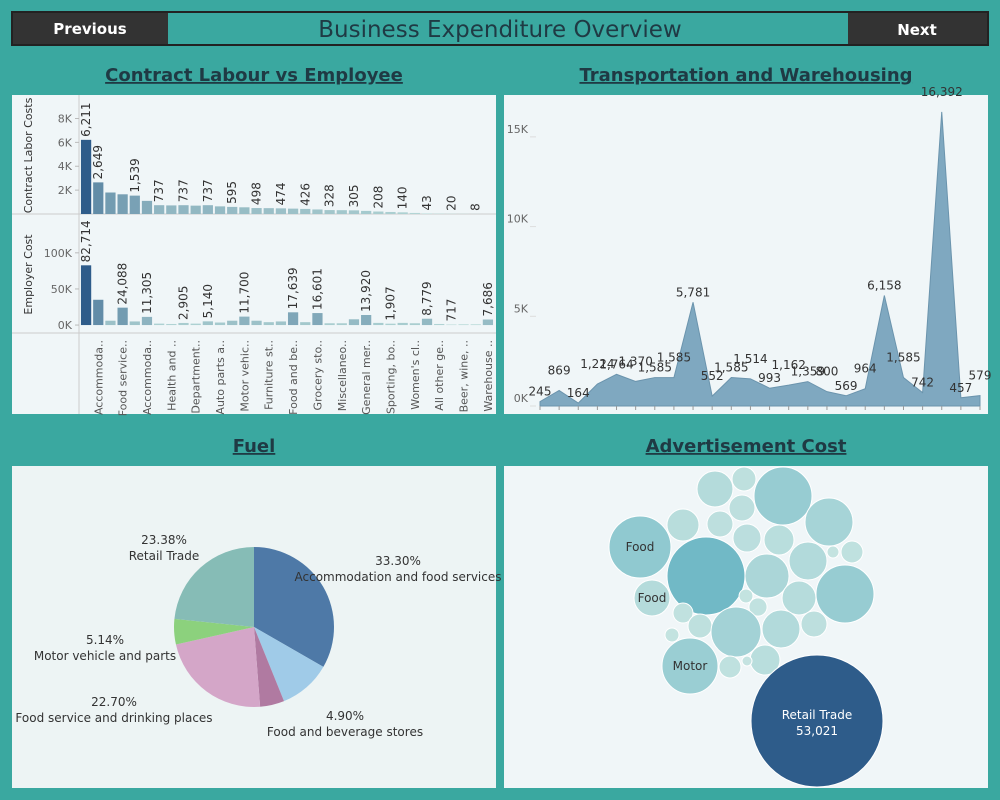  I want to click on value-label: 1,539, so click(135, 175).